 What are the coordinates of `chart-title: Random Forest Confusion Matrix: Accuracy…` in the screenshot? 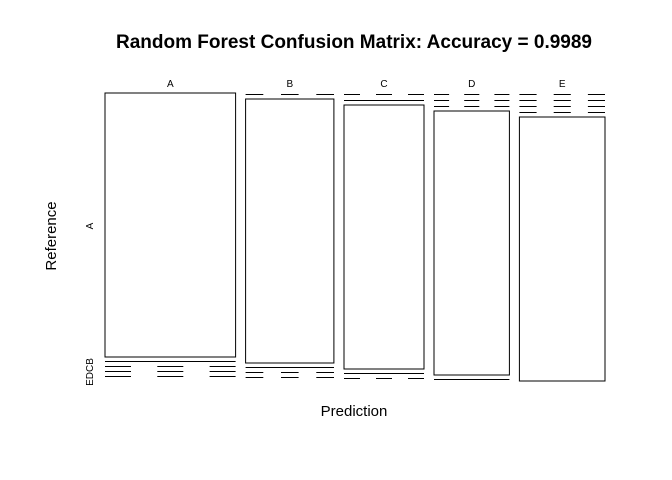 It's located at (354, 42).